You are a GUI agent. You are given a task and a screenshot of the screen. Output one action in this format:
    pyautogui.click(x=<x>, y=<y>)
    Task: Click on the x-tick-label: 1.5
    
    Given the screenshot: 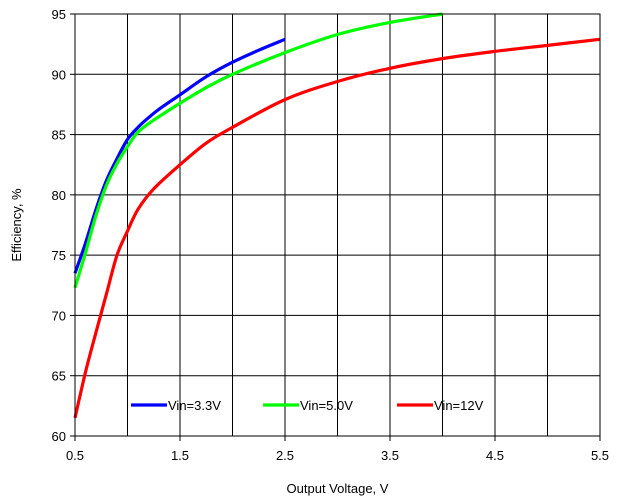 What is the action you would take?
    pyautogui.click(x=180, y=455)
    